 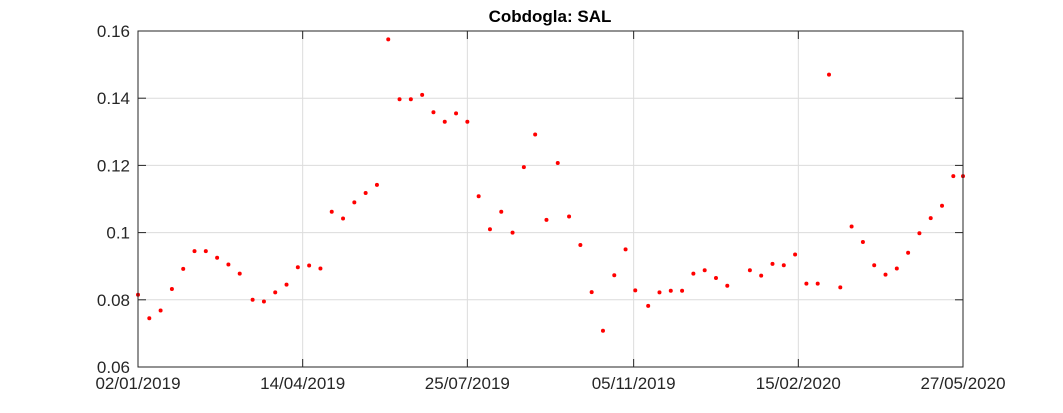 What do you see at coordinates (962, 383) in the screenshot?
I see `x-tick-label: 27/05/2020` at bounding box center [962, 383].